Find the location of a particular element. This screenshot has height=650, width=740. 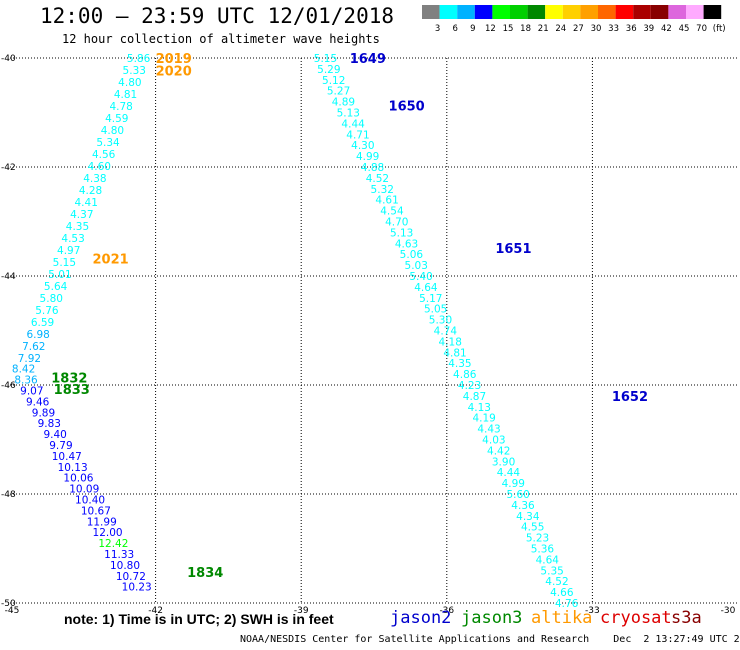

swh-value: 7.92 is located at coordinates (29, 359).